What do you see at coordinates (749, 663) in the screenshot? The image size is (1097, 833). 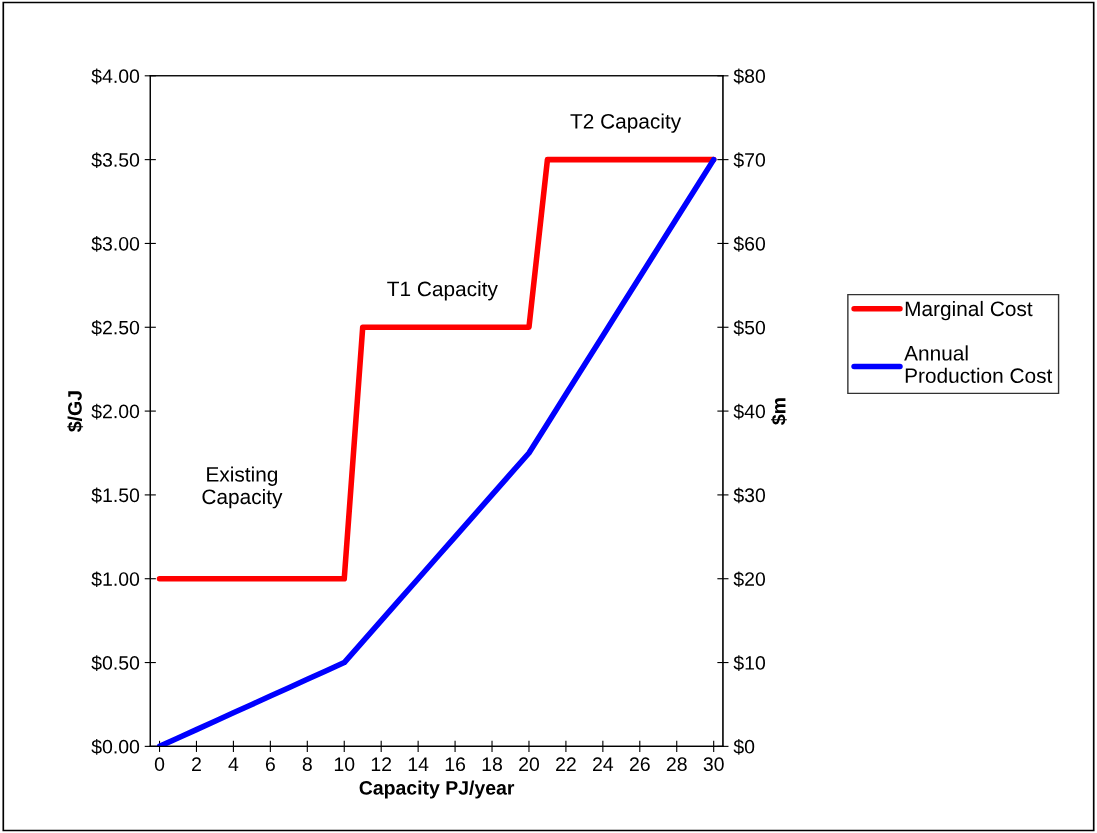 I see `y2-tick-label: $10` at bounding box center [749, 663].